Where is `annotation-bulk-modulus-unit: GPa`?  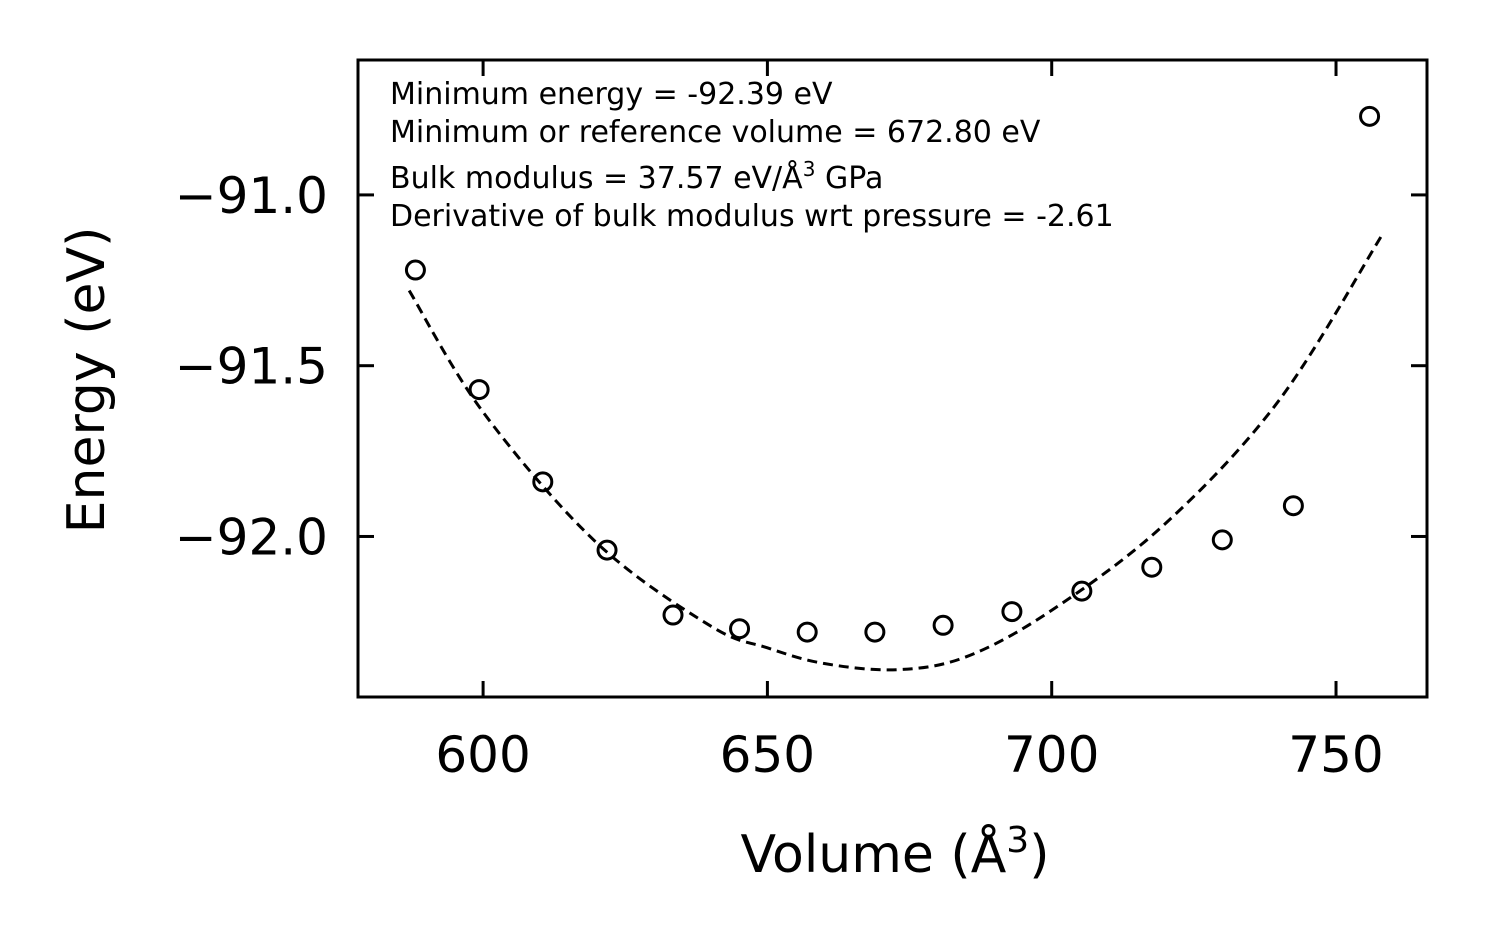 annotation-bulk-modulus-unit: GPa is located at coordinates (849, 178).